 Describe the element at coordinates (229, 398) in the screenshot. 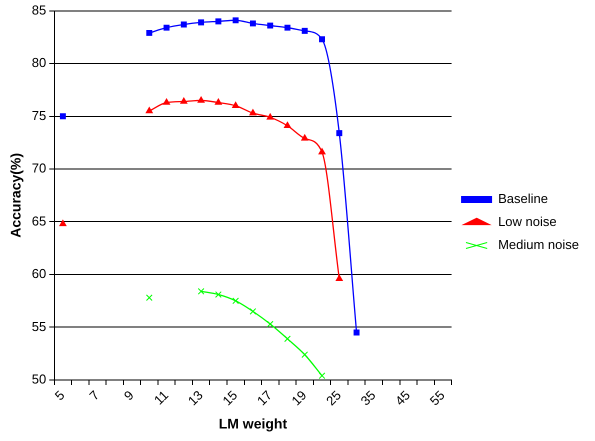

I see `x-tick-label: 15` at that location.